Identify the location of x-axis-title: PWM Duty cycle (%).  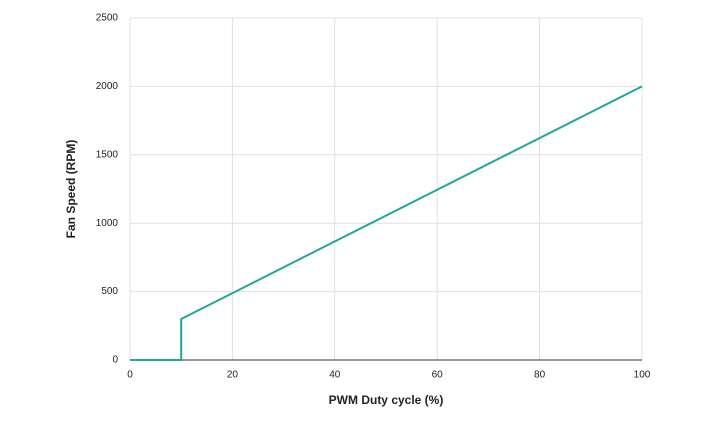
(386, 400).